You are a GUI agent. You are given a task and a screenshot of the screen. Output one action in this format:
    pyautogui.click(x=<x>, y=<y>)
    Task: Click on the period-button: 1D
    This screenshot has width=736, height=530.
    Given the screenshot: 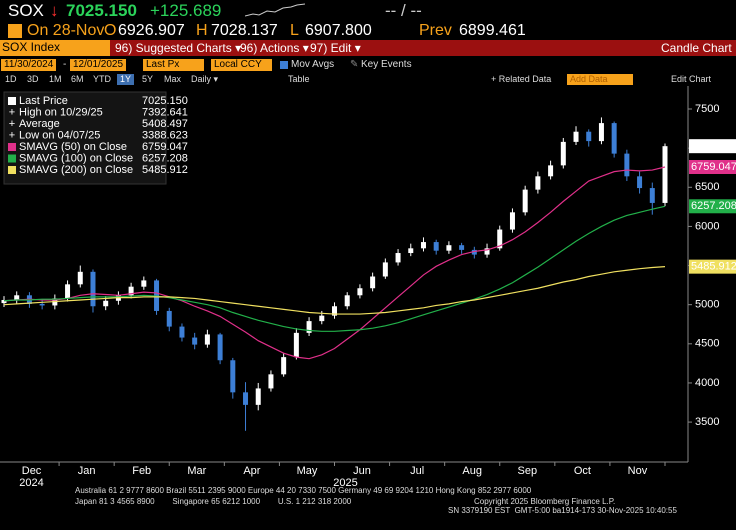 What is the action you would take?
    pyautogui.click(x=11, y=79)
    